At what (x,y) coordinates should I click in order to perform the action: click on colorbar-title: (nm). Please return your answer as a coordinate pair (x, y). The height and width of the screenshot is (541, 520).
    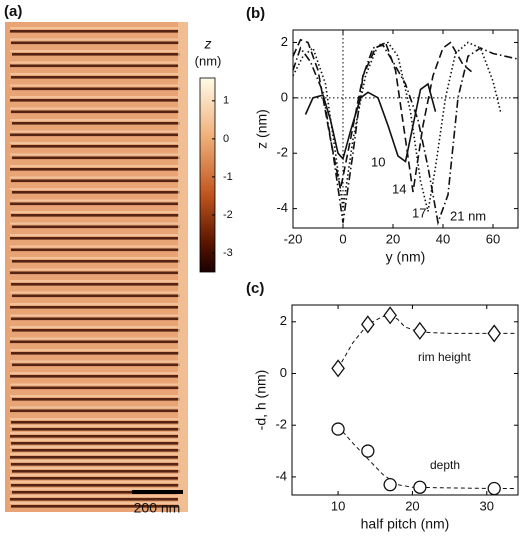
    Looking at the image, I should click on (208, 60).